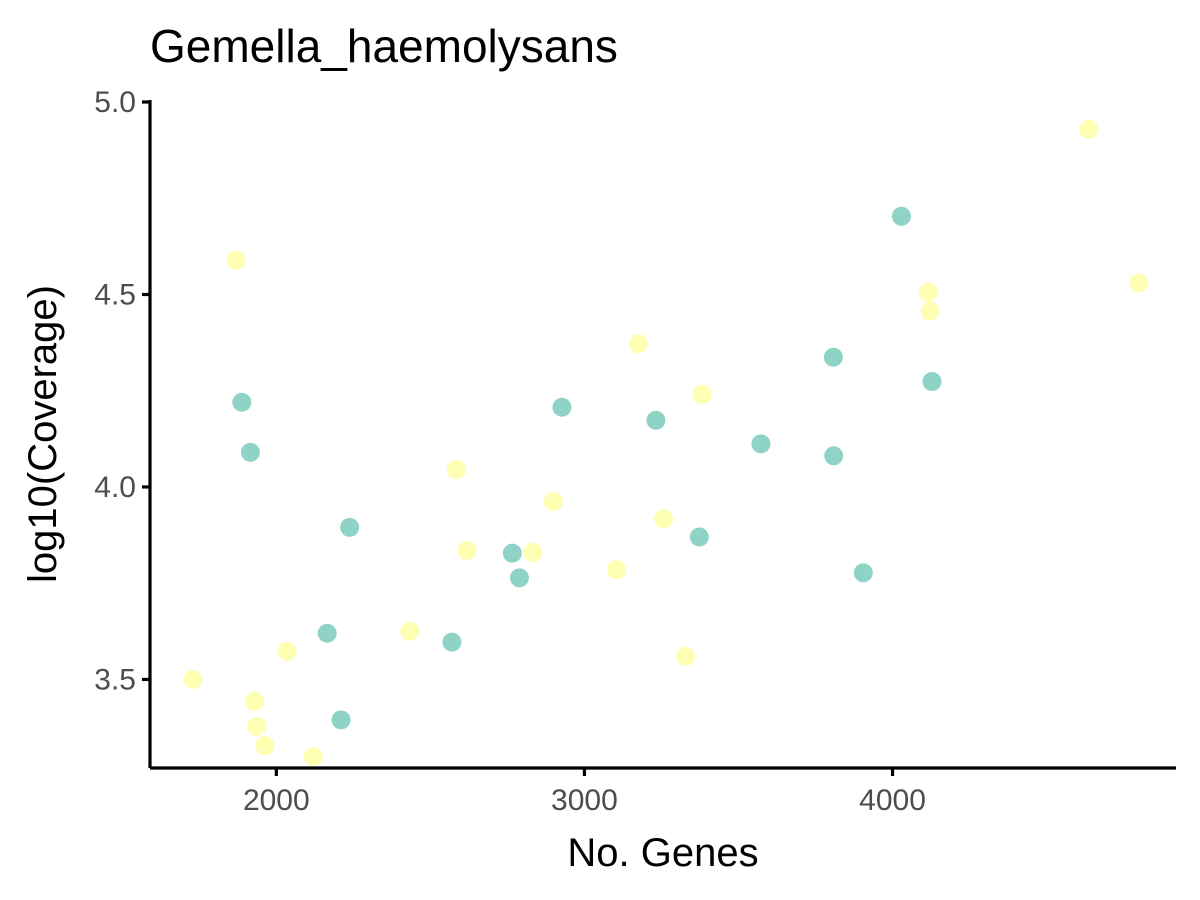  I want to click on y-axis-title: log10(Coverage), so click(43, 434).